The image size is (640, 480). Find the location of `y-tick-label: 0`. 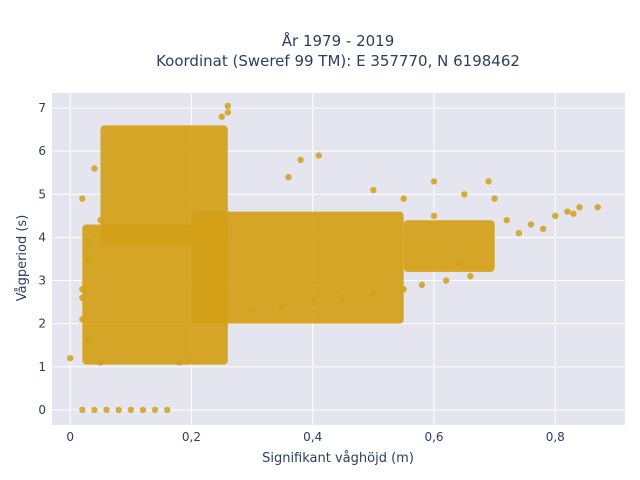

y-tick-label: 0 is located at coordinates (42, 410).